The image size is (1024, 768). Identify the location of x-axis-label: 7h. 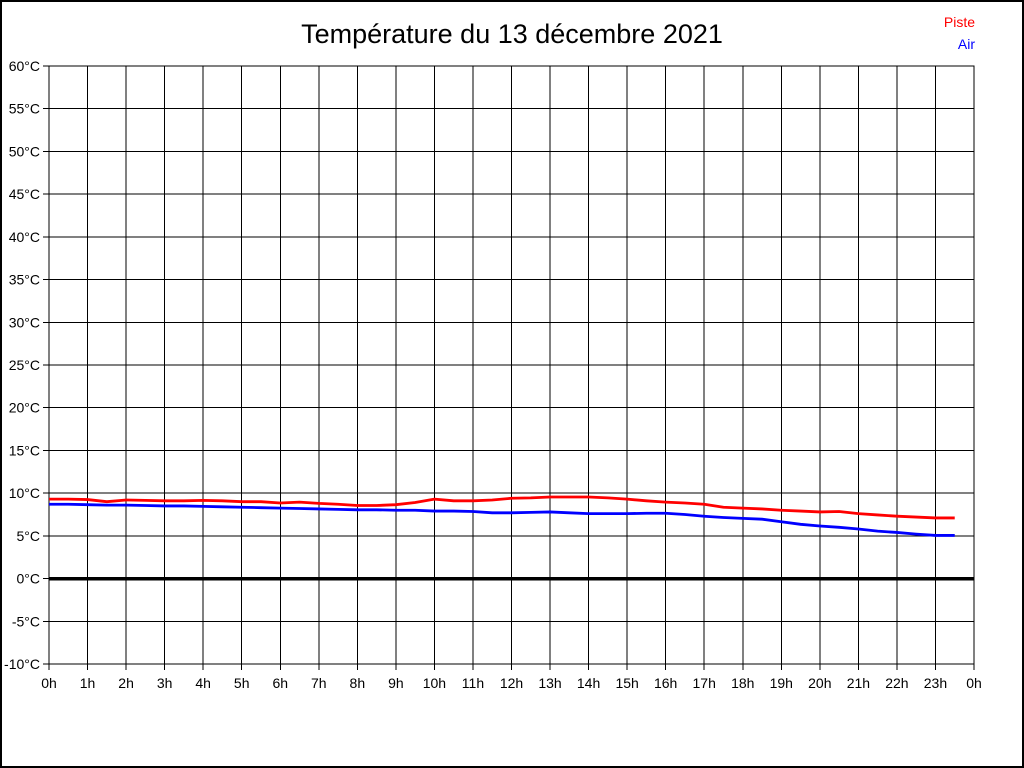
(319, 683).